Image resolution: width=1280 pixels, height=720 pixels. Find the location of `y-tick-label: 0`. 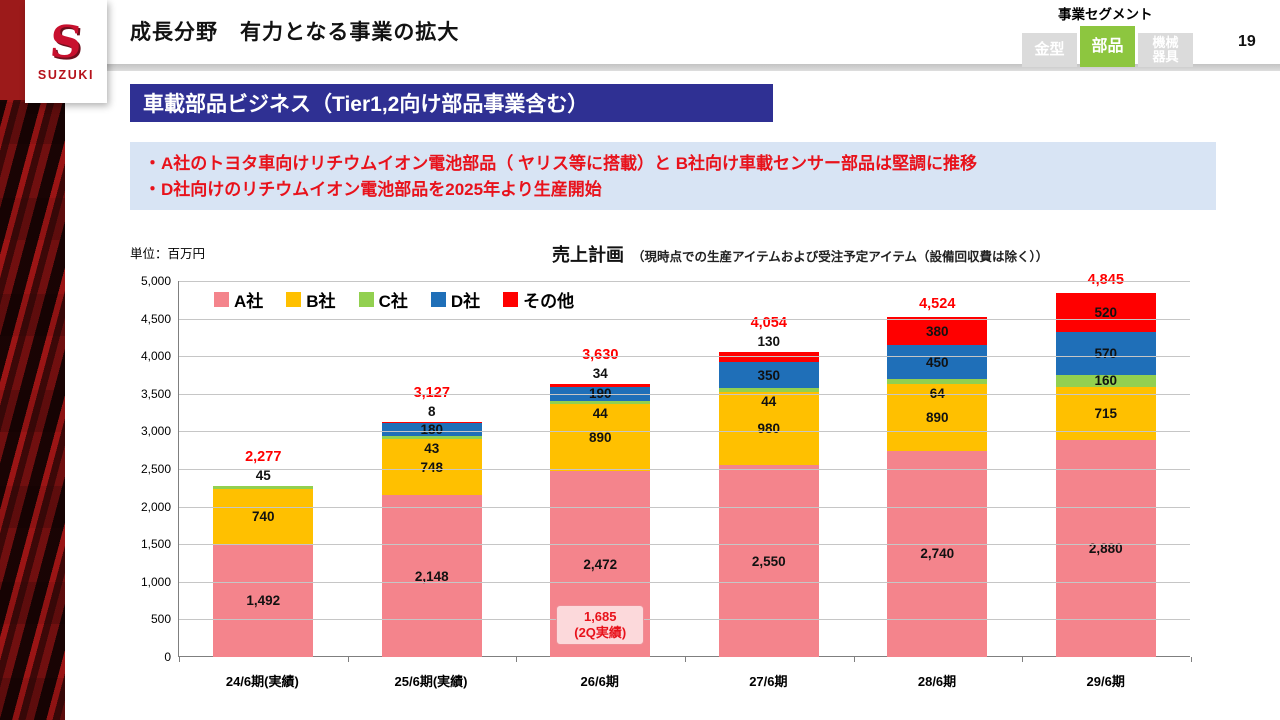

y-tick-label: 0 is located at coordinates (167, 657).